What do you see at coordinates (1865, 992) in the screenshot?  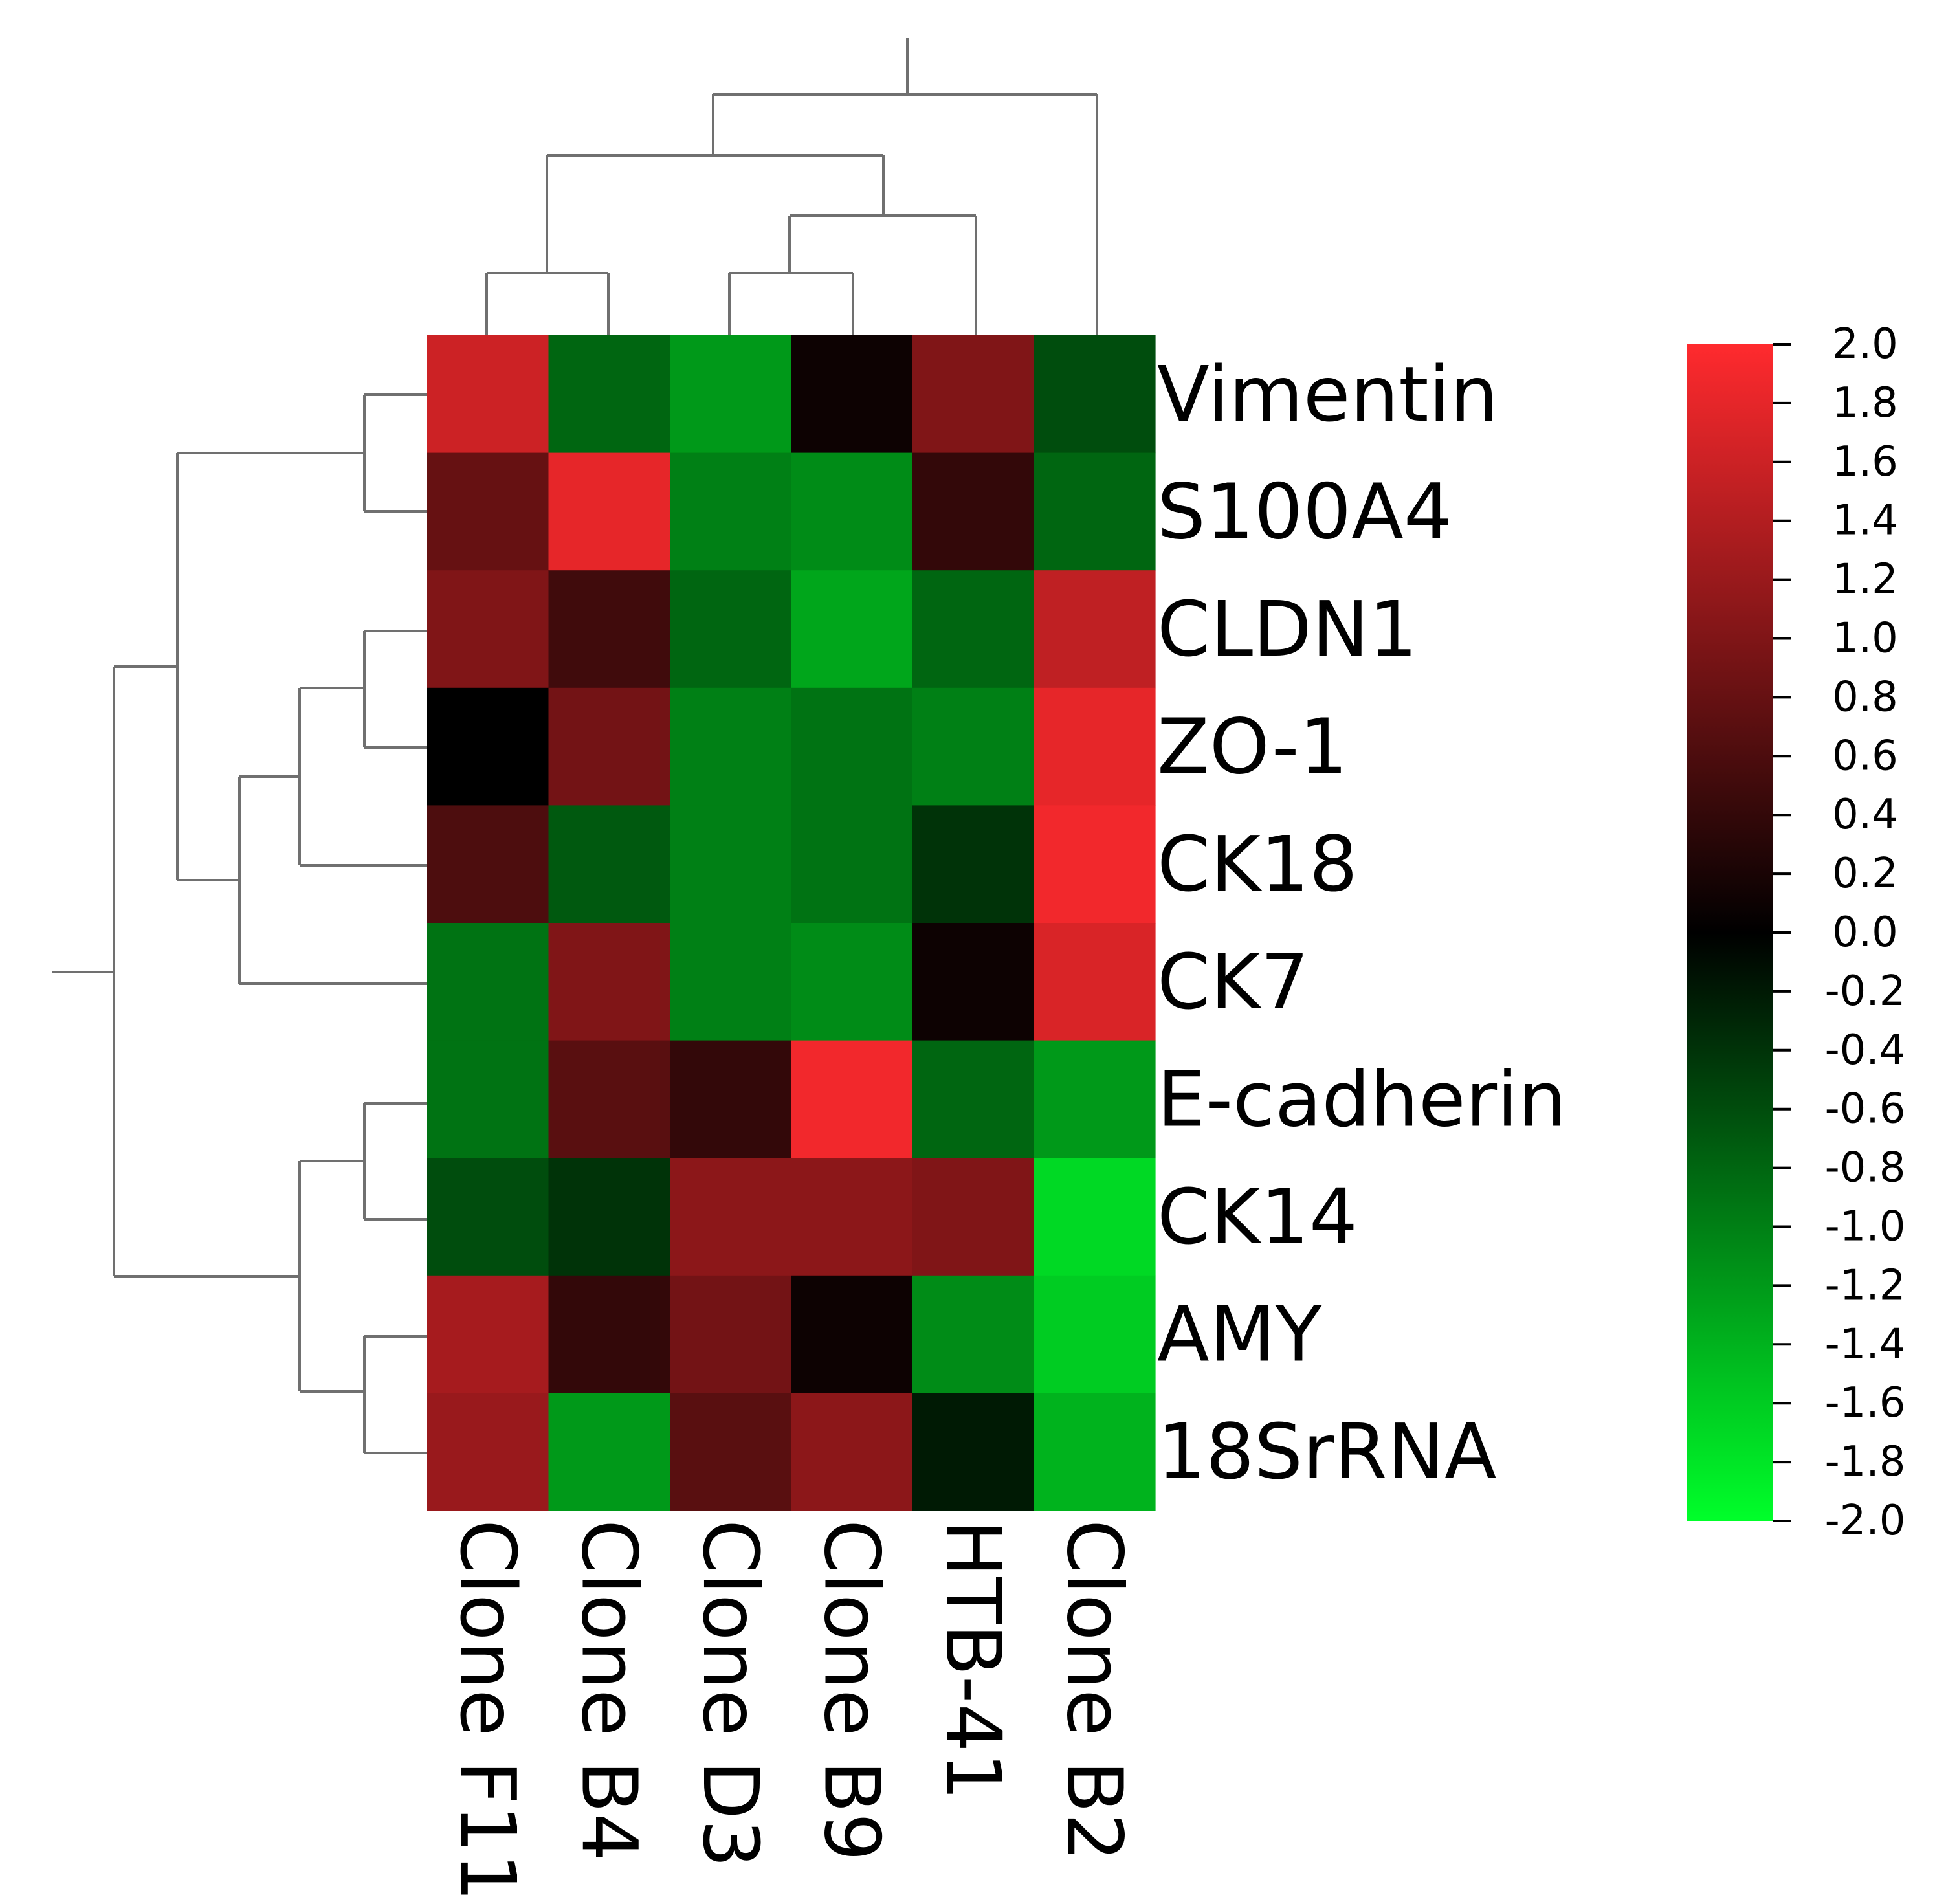 I see `color-scale-tick-label: -0.2` at bounding box center [1865, 992].